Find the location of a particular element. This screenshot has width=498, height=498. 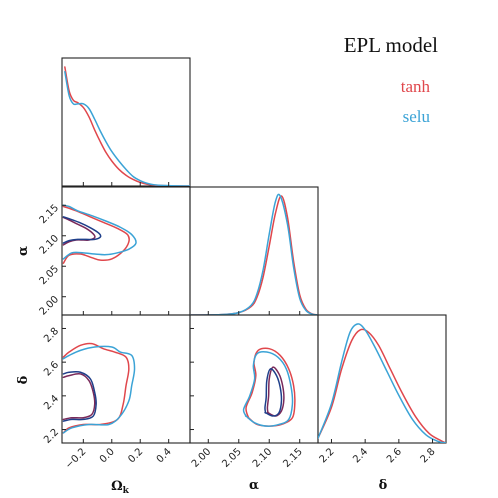

panel-omk-omk is located at coordinates (126, 122).